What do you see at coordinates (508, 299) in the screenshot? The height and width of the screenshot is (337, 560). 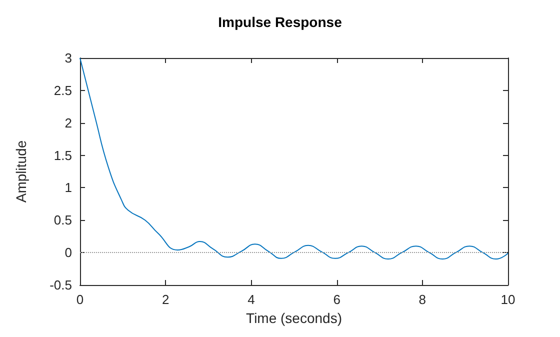 I see `x-tick-label: 10` at bounding box center [508, 299].